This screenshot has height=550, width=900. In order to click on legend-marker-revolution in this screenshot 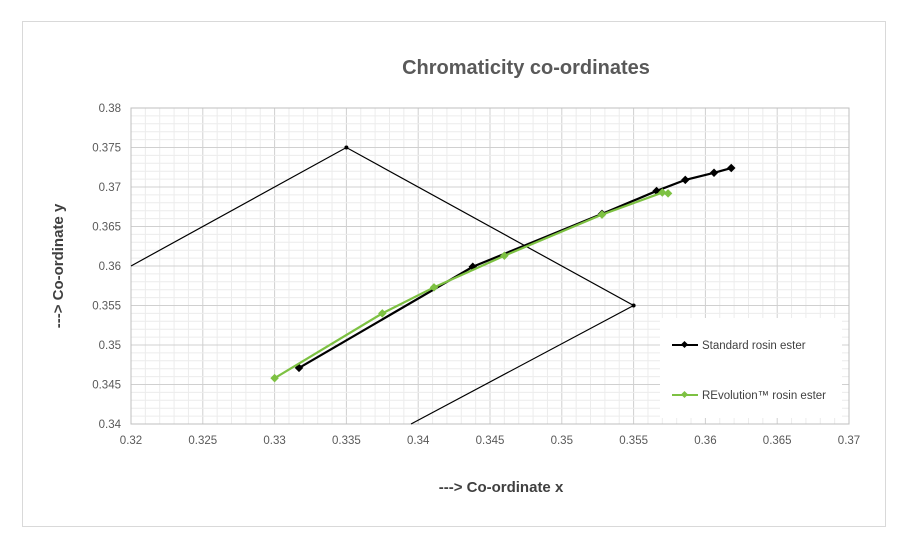, I will do `click(684, 394)`.